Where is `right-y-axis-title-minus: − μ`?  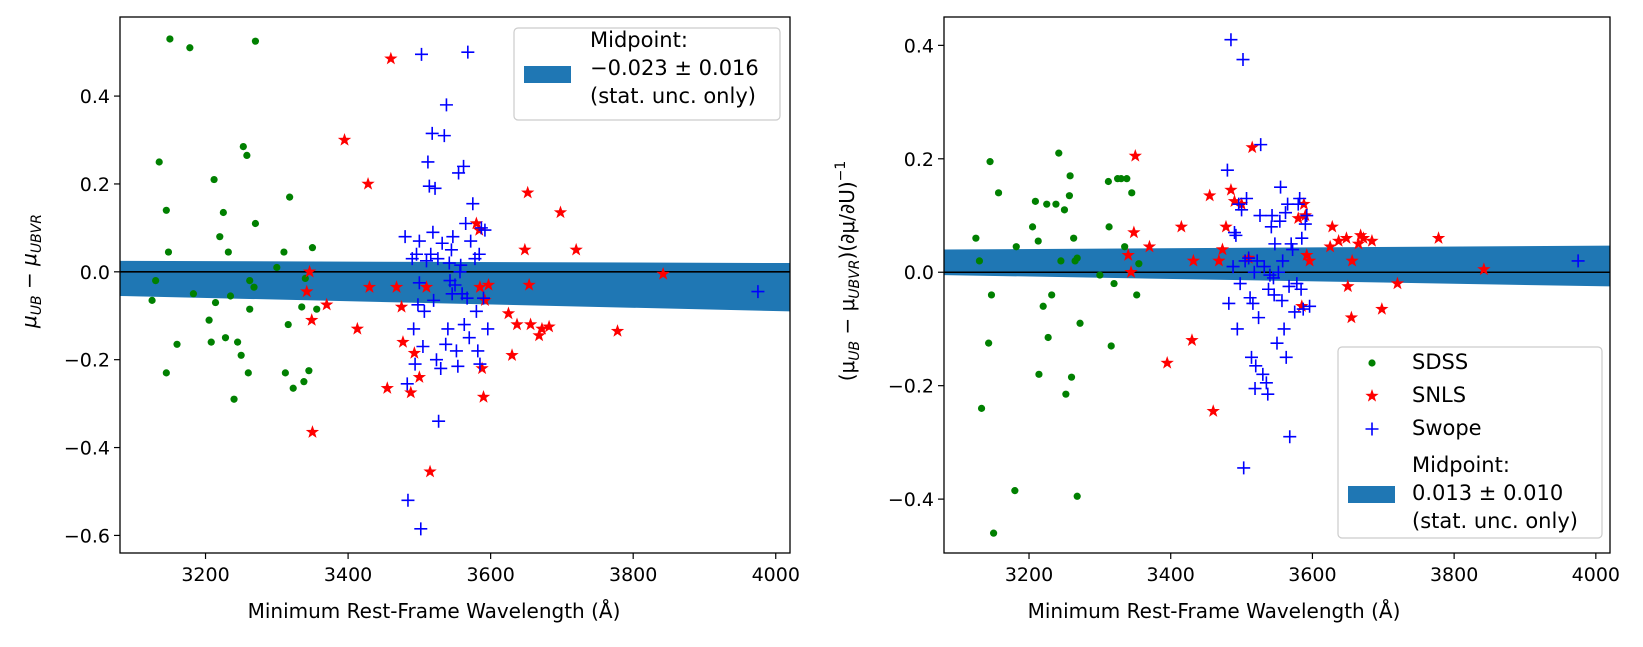 right-y-axis-title-minus: − μ is located at coordinates (847, 319).